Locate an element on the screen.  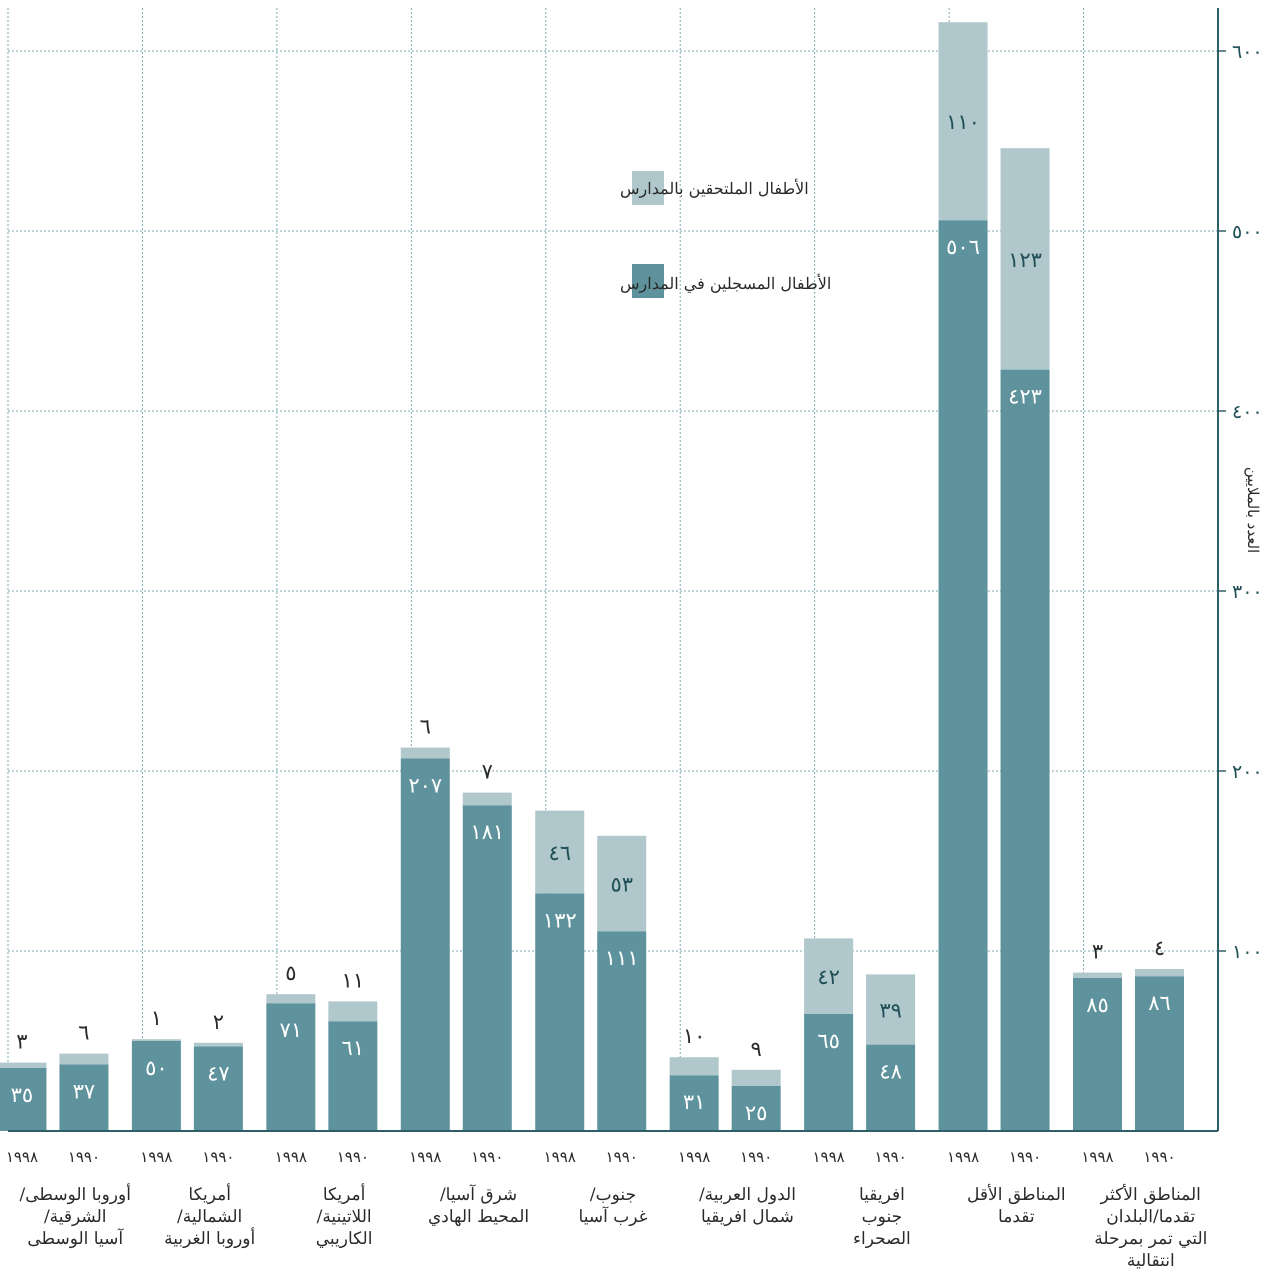
x-category-label: أمريكا is located at coordinates (209, 1194).